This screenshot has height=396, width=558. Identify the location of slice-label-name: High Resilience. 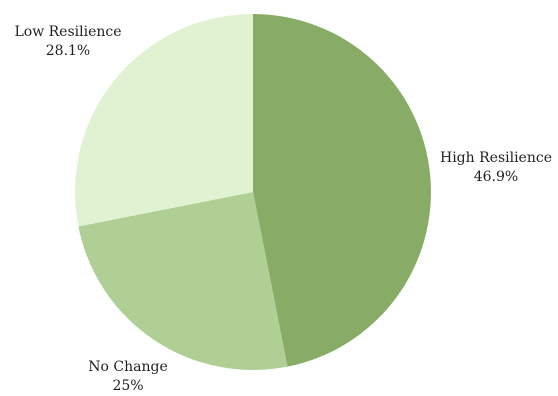
(496, 158).